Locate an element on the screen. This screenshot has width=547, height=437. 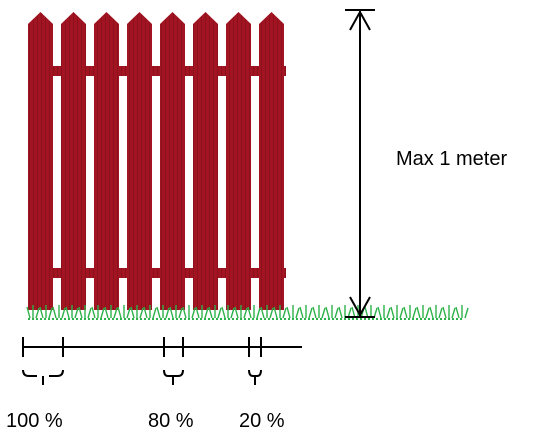
spacing-label-100: 100 % is located at coordinates (34, 421).